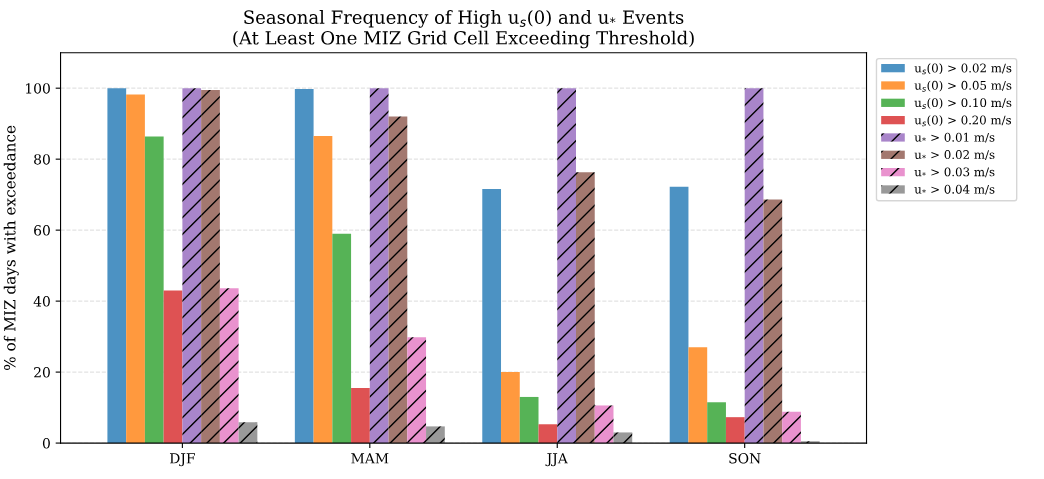 This screenshot has height=479, width=1044. What do you see at coordinates (370, 458) in the screenshot?
I see `x-tick-label: MAM` at bounding box center [370, 458].